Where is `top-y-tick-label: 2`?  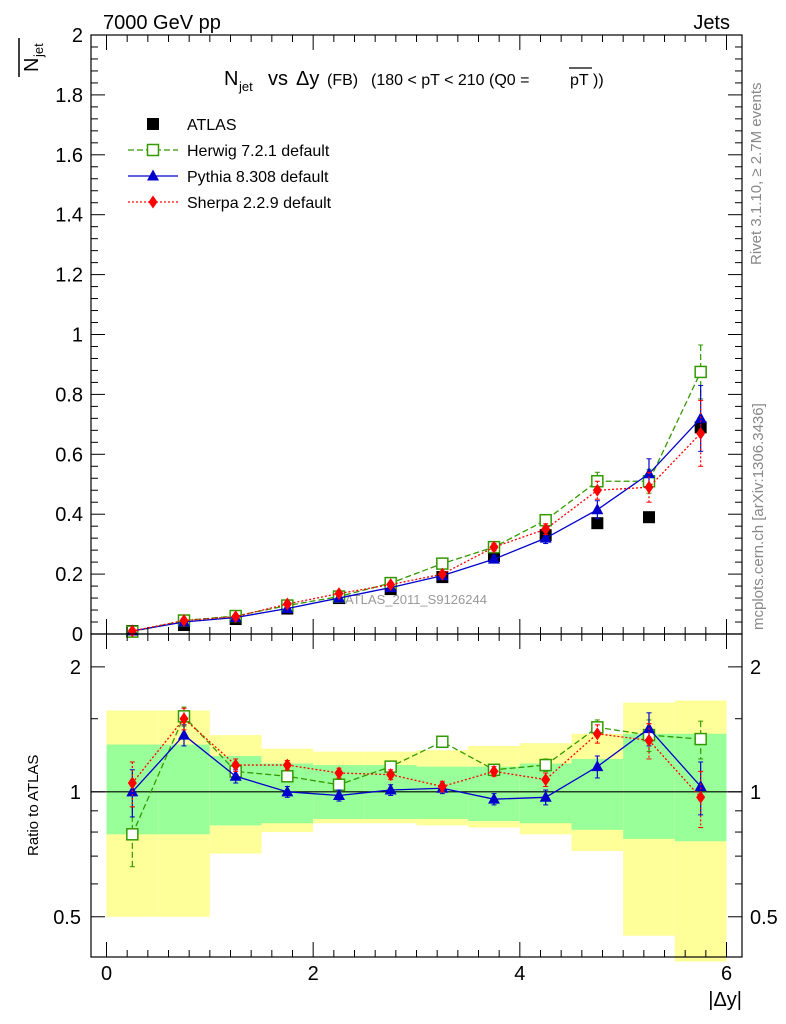
top-y-tick-label: 2 is located at coordinates (77, 36).